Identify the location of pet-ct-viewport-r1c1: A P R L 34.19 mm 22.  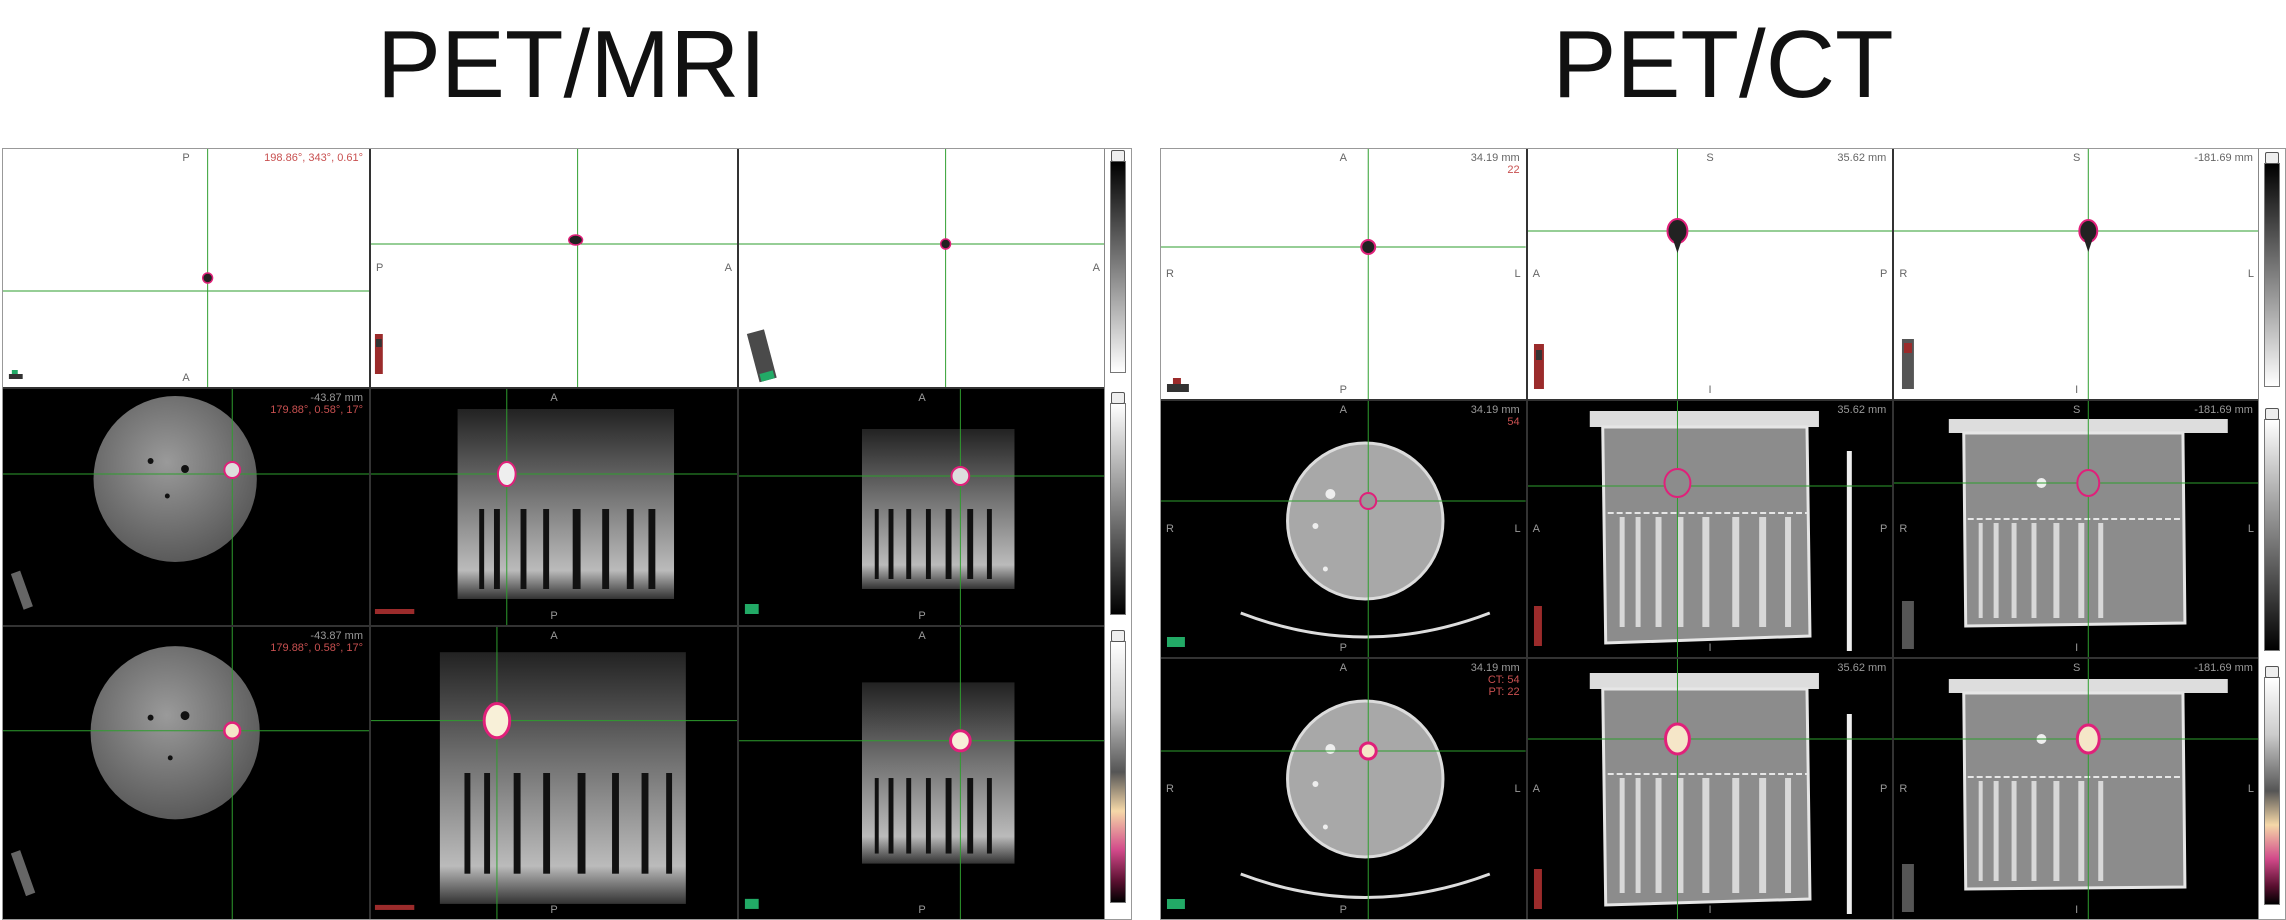
(1343, 274).